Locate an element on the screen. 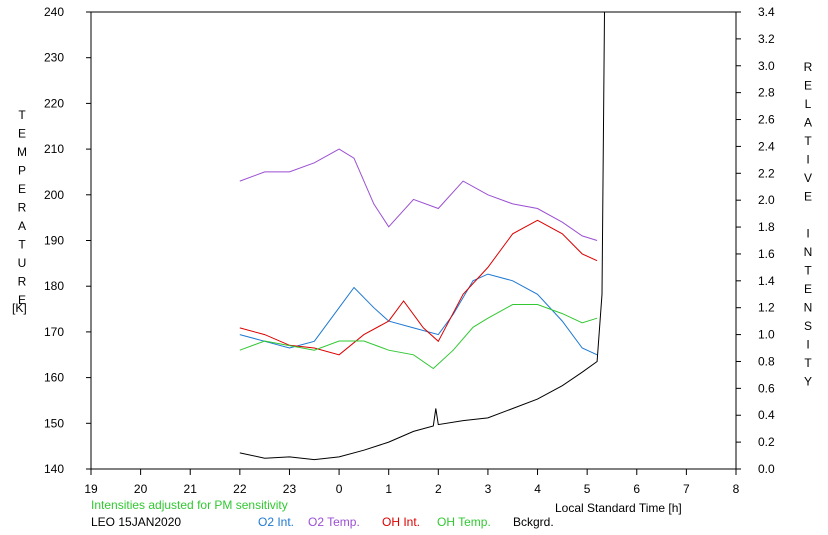  right-axis-label-letter: L is located at coordinates (808, 104).